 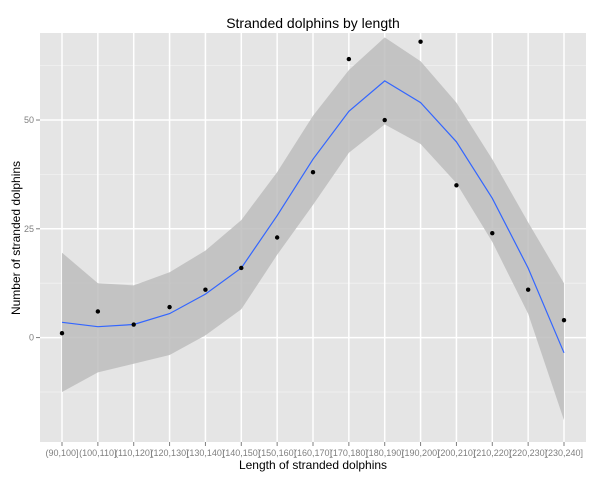 I want to click on x-tick-label: (210,220], so click(x=492, y=453).